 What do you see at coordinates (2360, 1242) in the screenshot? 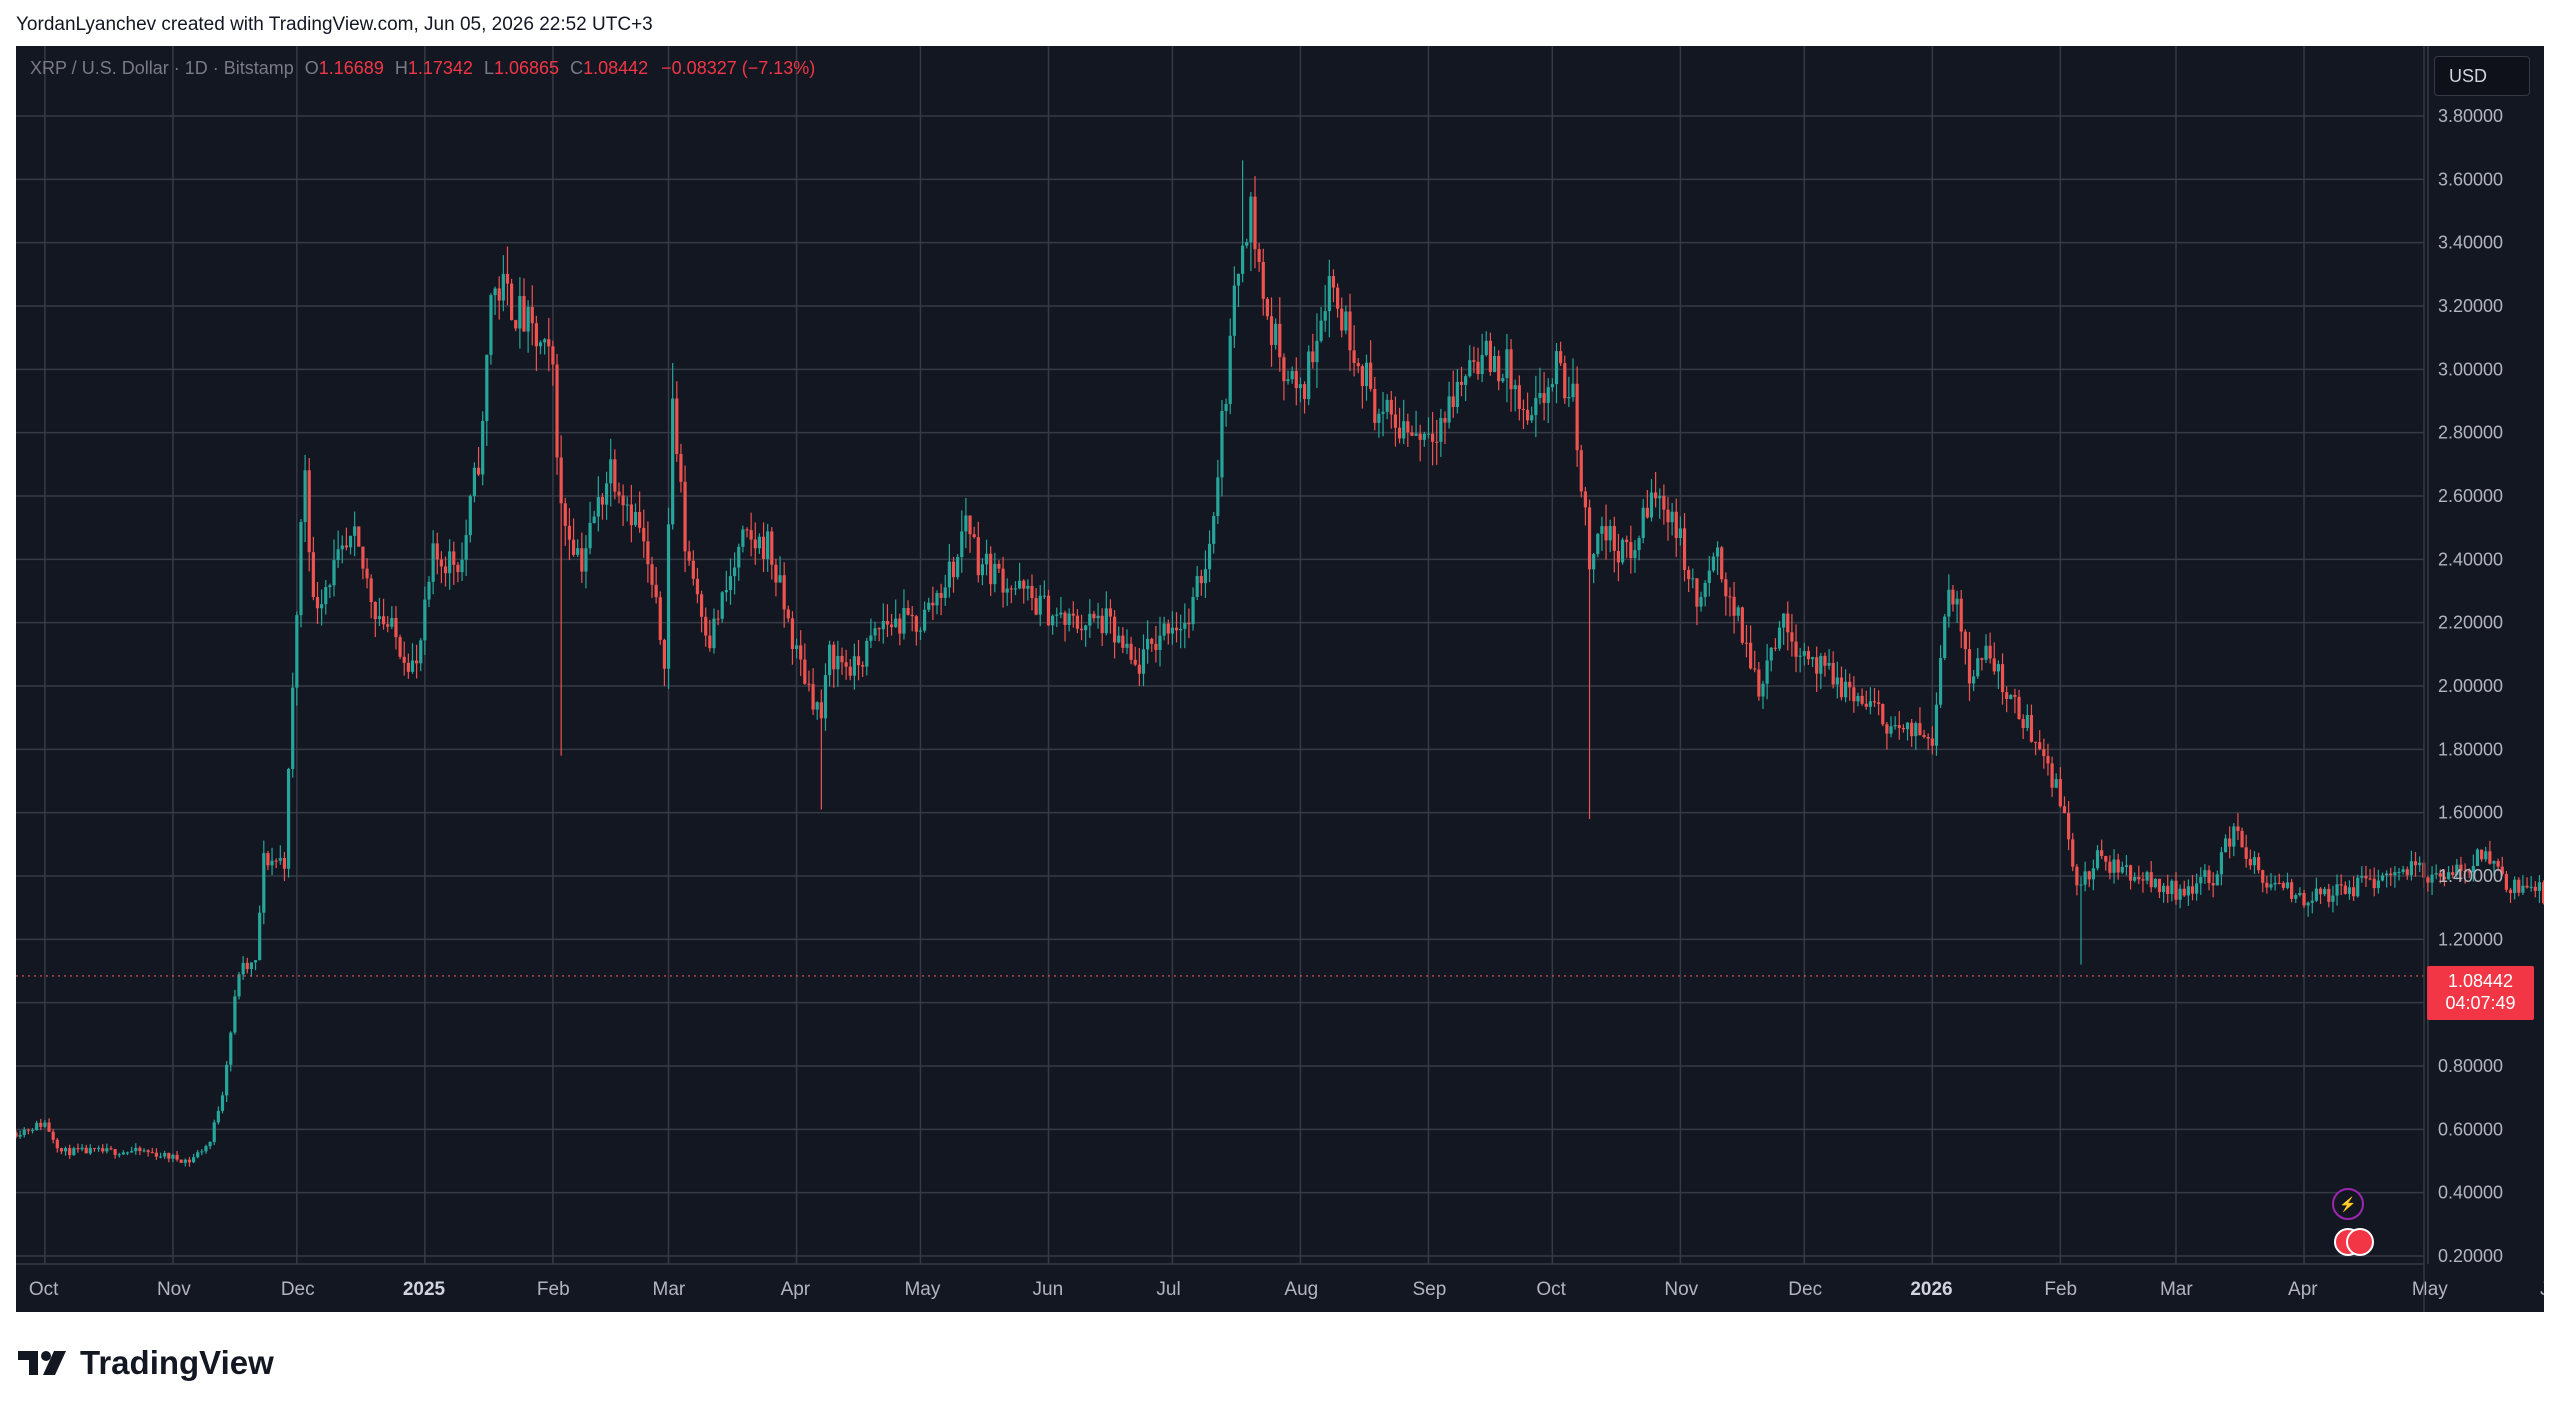
I see `us-flag-economic-event-icon` at bounding box center [2360, 1242].